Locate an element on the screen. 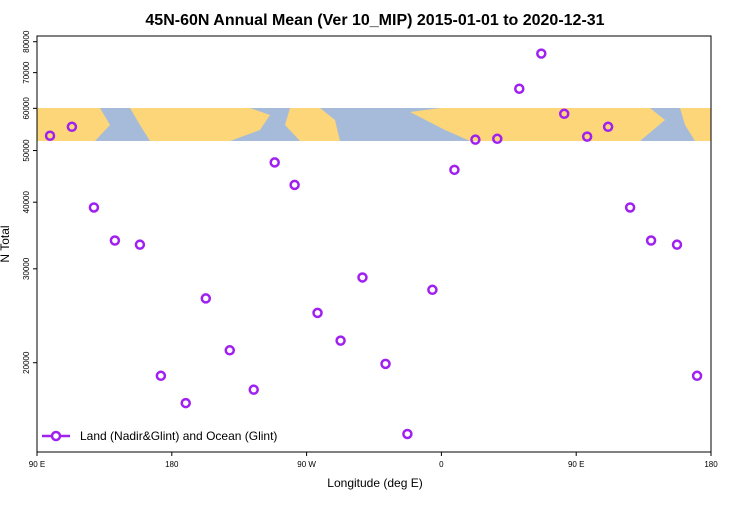 The image size is (750, 505). y-tick-label: 40000 is located at coordinates (26, 202).